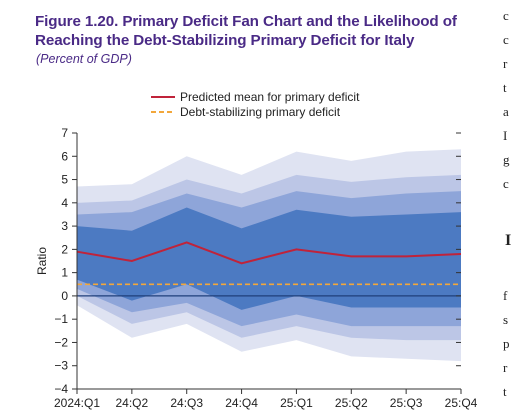 This screenshot has height=416, width=512. Describe the element at coordinates (64, 226) in the screenshot. I see `y-tick-label: 3` at that location.